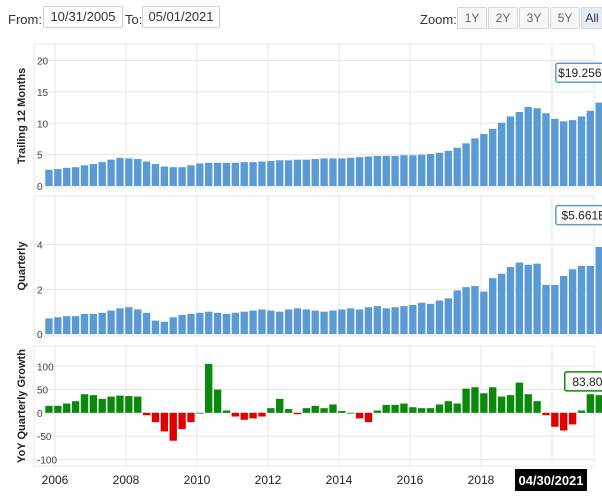 This screenshot has height=499, width=602. What do you see at coordinates (43, 93) in the screenshot?
I see `y-tick-label: 15` at bounding box center [43, 93].